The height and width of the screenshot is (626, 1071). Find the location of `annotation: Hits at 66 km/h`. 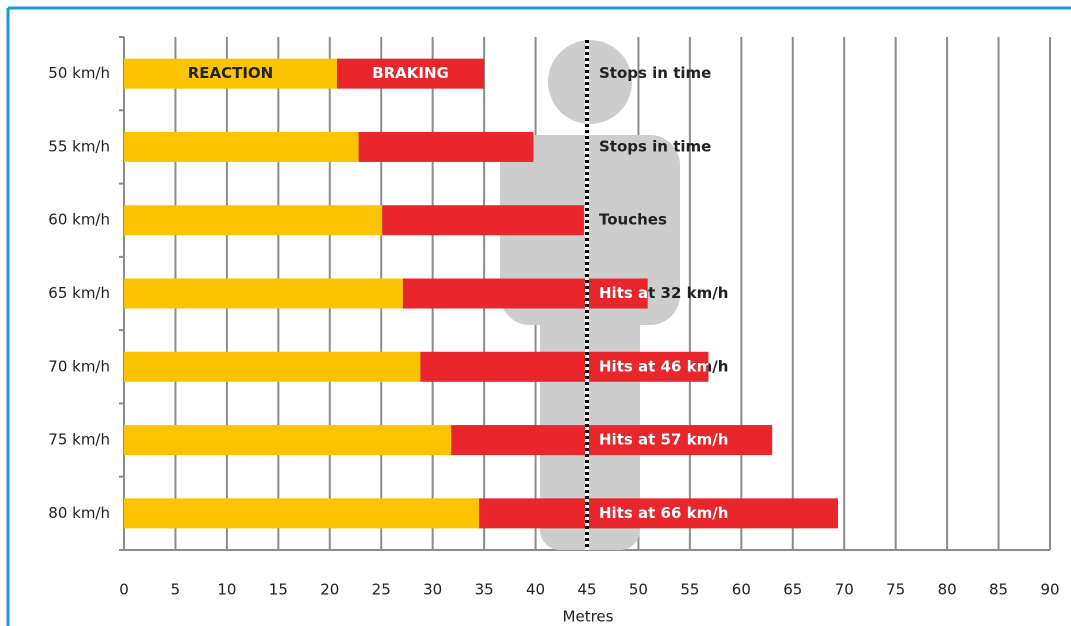

annotation: Hits at 66 km/h is located at coordinates (663, 513).